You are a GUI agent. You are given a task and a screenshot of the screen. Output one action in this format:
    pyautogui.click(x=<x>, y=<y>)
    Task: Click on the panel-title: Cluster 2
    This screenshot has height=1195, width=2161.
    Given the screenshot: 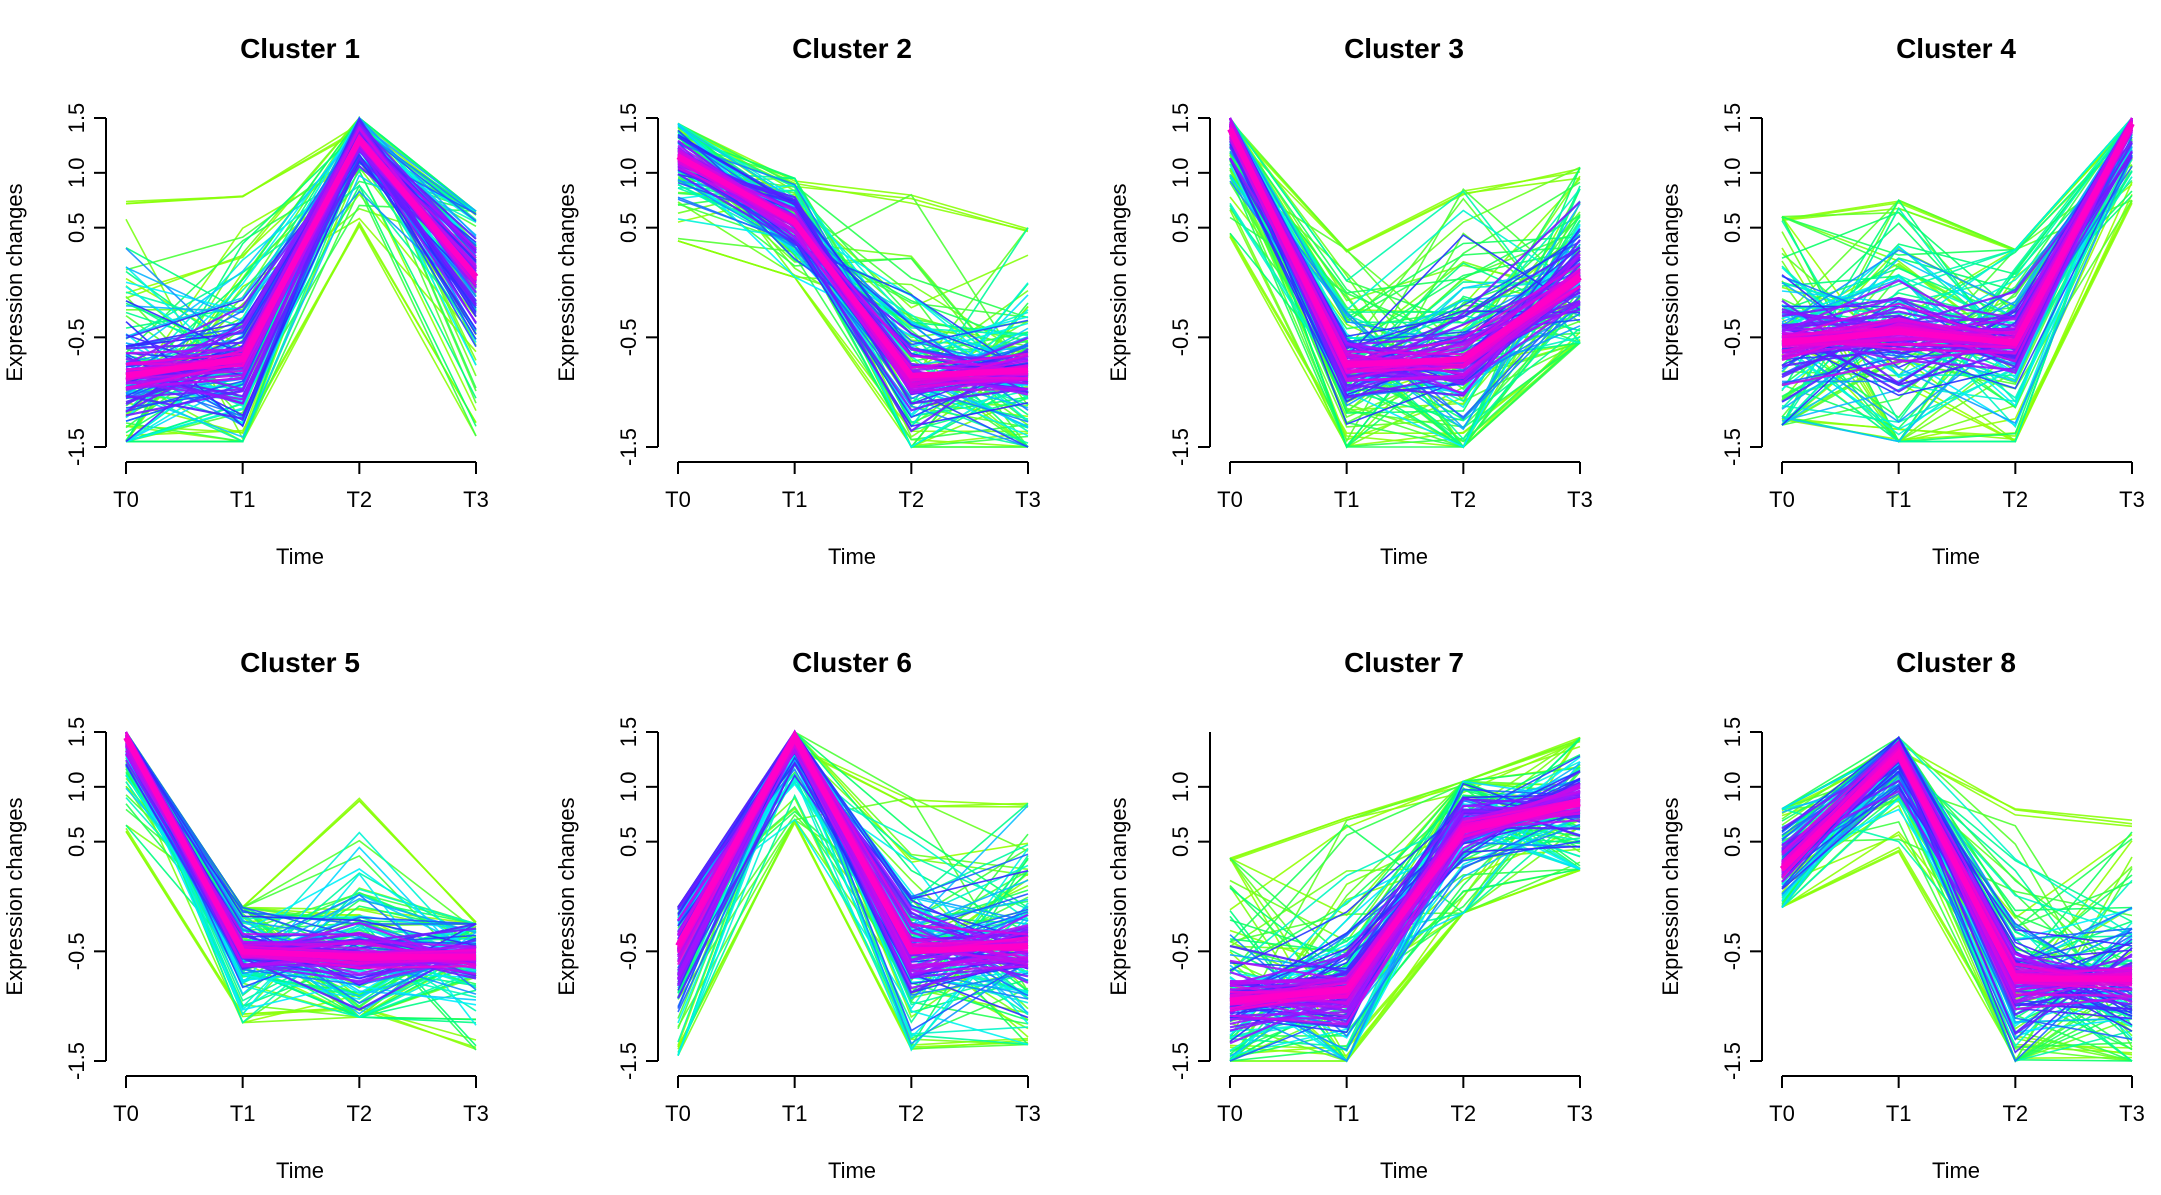 What is the action you would take?
    pyautogui.click(x=852, y=48)
    